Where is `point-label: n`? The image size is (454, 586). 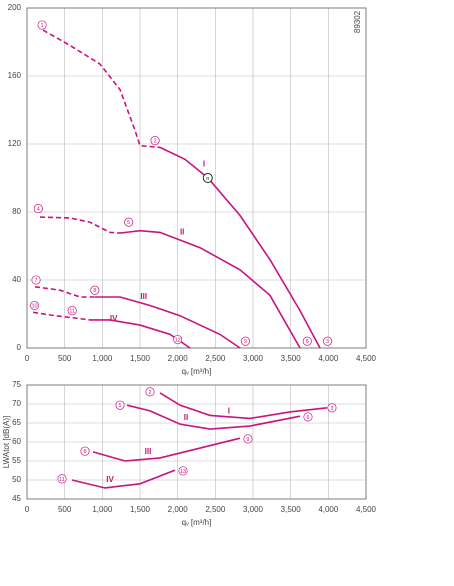
point-label: n is located at coordinates (207, 179).